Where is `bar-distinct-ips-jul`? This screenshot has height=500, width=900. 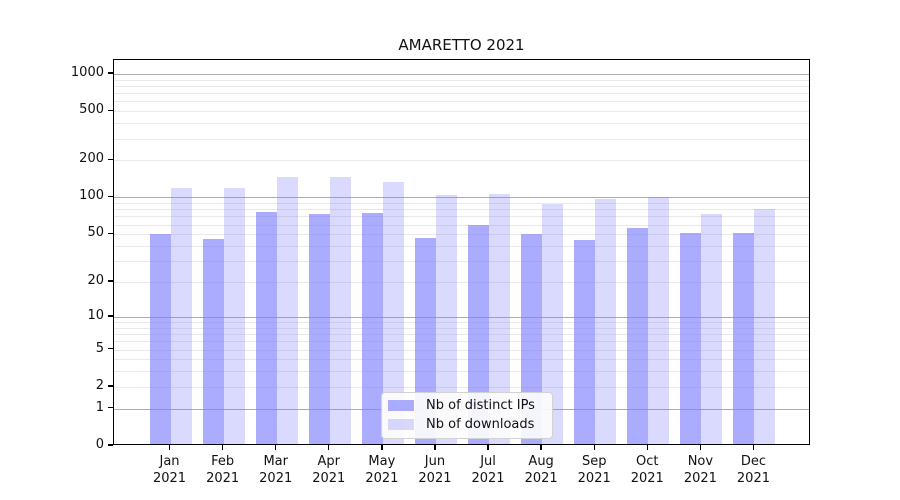
bar-distinct-ips-jul is located at coordinates (479, 334).